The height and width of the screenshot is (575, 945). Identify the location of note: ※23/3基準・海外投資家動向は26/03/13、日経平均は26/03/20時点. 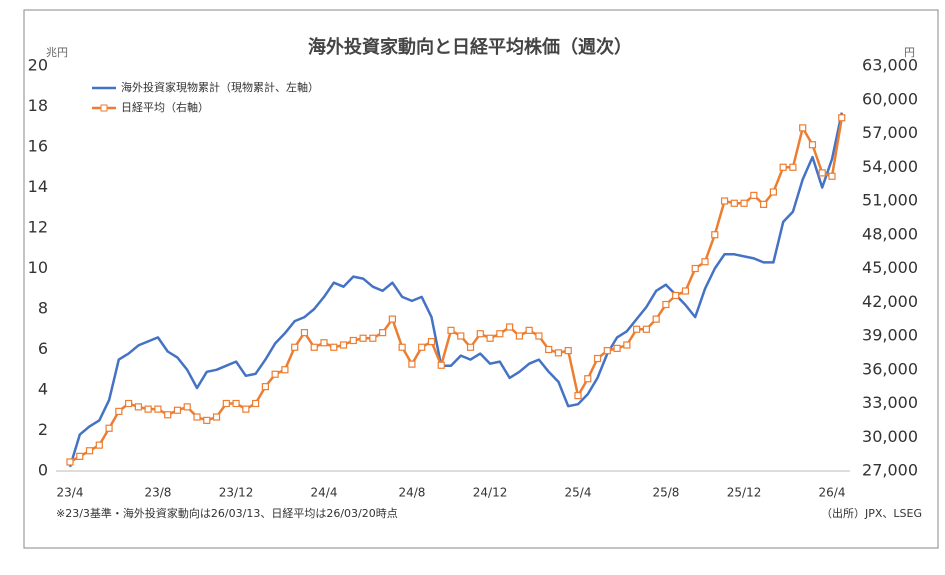
(227, 513).